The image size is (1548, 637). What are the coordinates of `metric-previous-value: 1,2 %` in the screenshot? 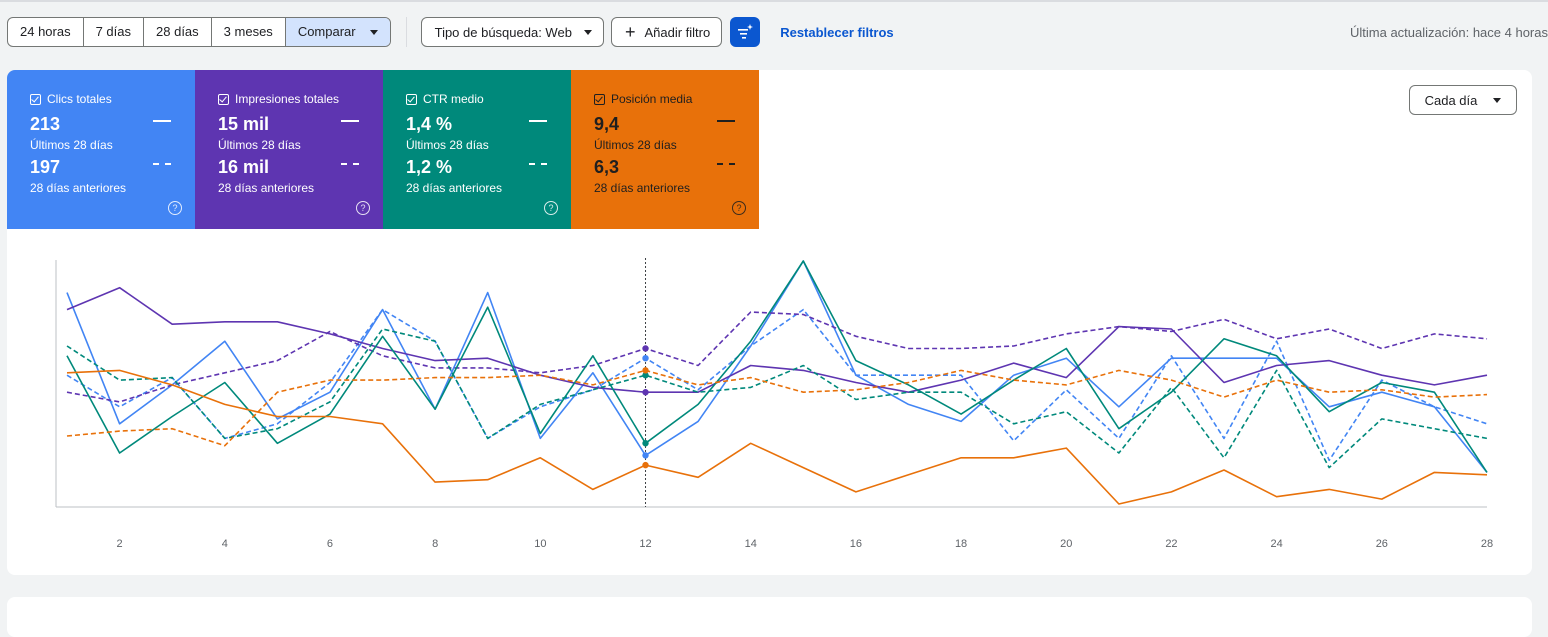 It's located at (429, 167).